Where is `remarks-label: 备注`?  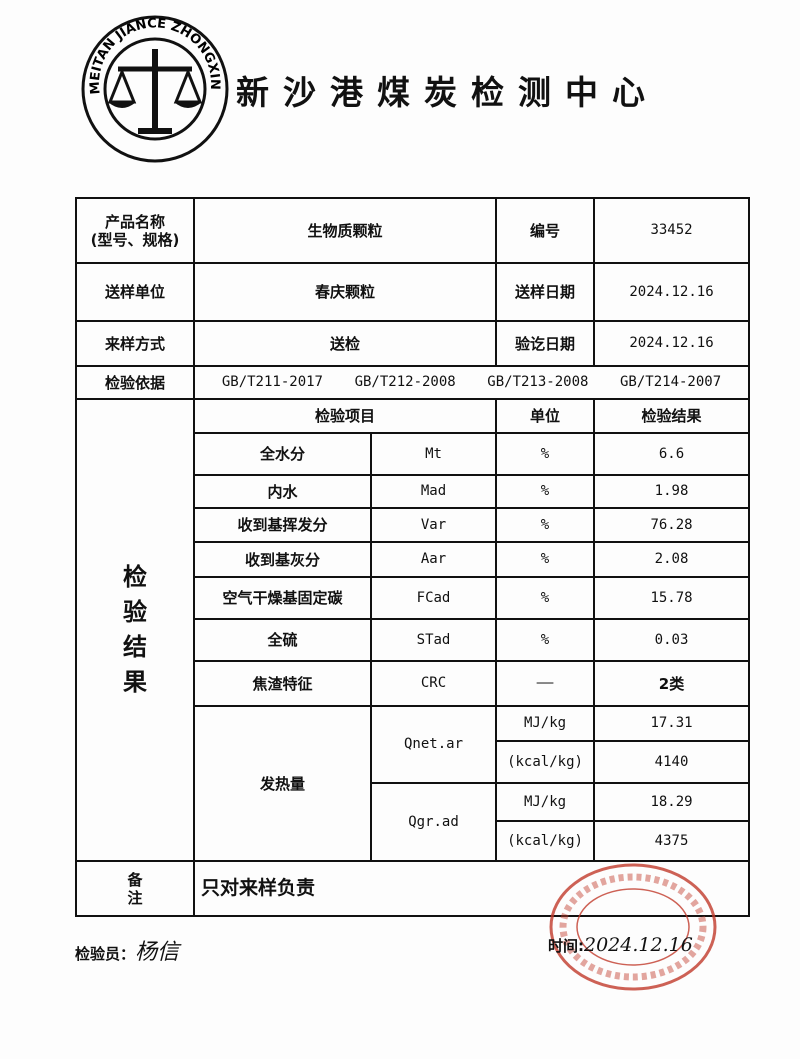 remarks-label: 备注 is located at coordinates (135, 888).